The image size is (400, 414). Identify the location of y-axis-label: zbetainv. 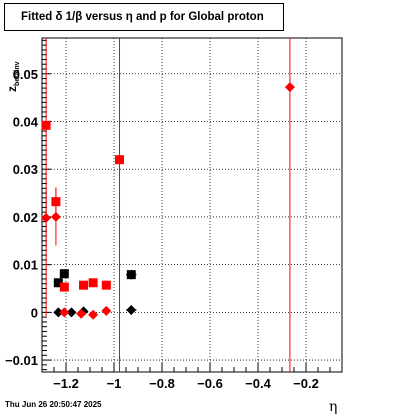
(13, 76).